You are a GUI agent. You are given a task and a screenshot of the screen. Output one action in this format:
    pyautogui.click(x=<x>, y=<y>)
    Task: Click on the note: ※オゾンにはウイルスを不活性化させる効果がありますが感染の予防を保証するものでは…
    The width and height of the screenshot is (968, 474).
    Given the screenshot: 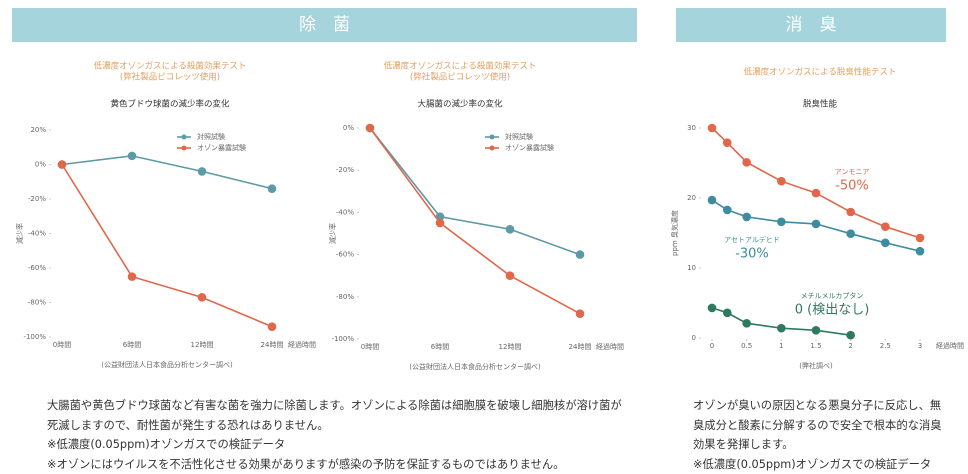 What is the action you would take?
    pyautogui.click(x=334, y=464)
    